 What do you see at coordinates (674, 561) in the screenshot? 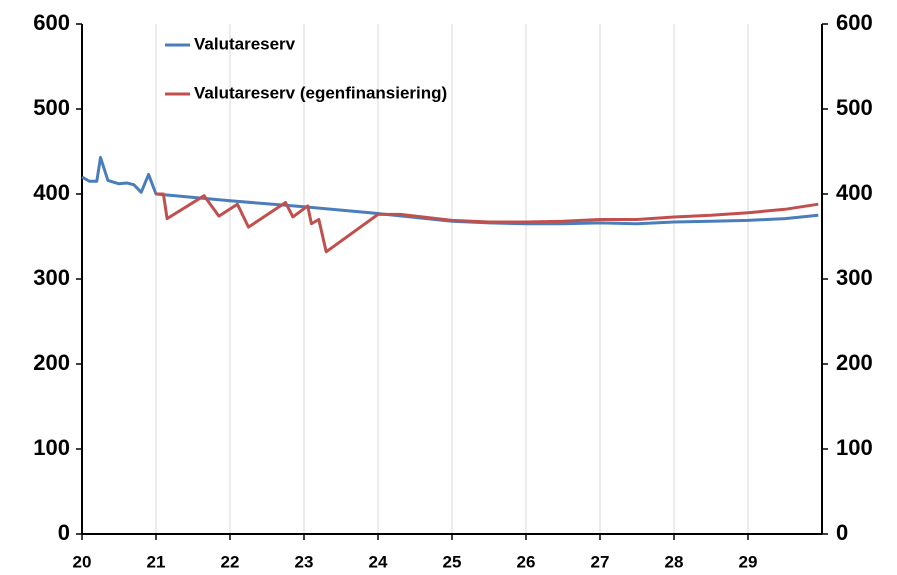
I see `x-tick-label: 28` at bounding box center [674, 561].